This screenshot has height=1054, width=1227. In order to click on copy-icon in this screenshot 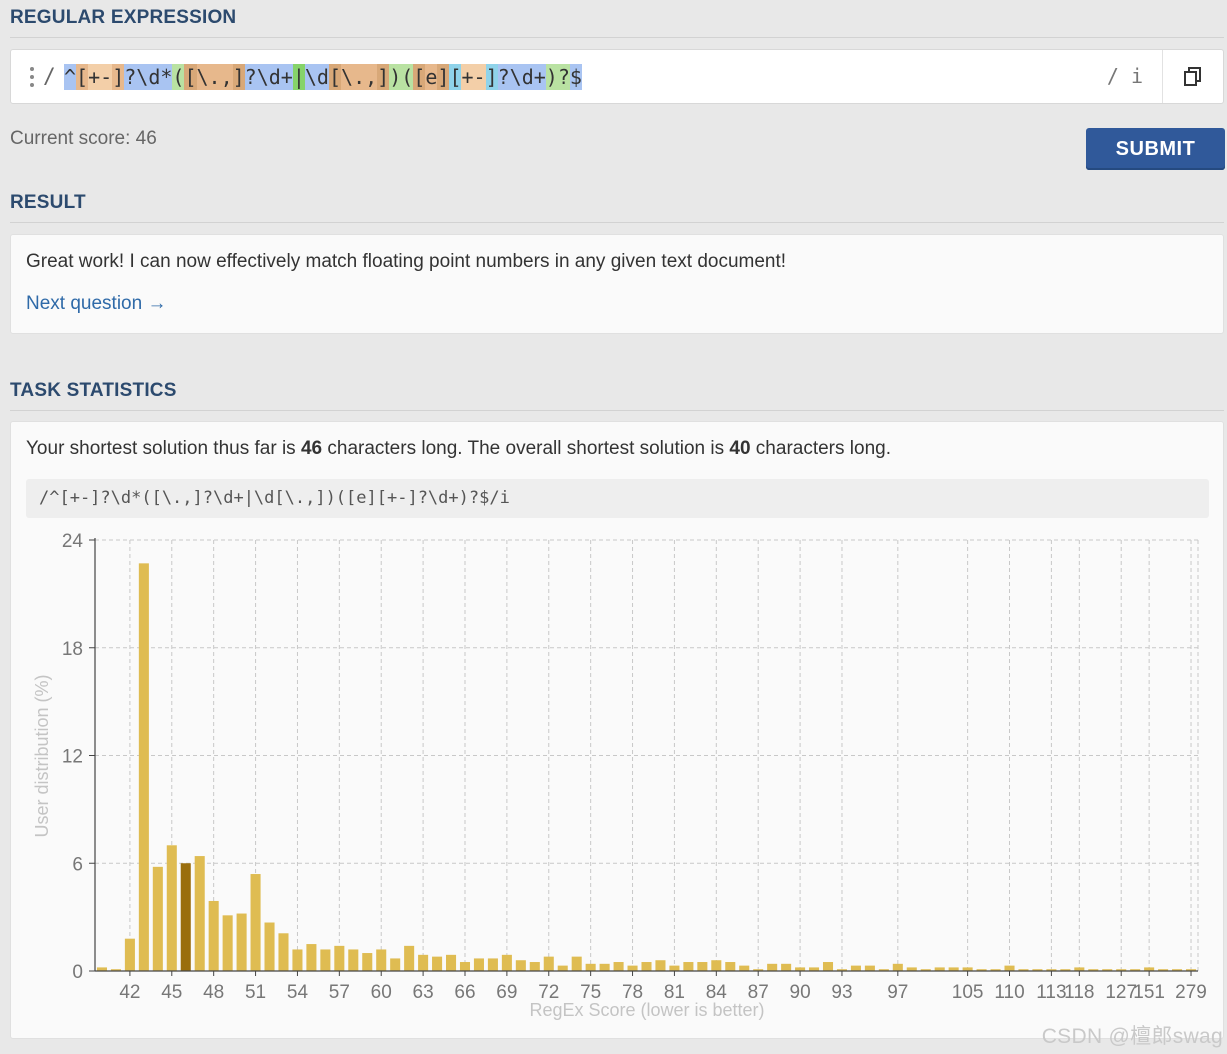, I will do `click(1192, 76)`.